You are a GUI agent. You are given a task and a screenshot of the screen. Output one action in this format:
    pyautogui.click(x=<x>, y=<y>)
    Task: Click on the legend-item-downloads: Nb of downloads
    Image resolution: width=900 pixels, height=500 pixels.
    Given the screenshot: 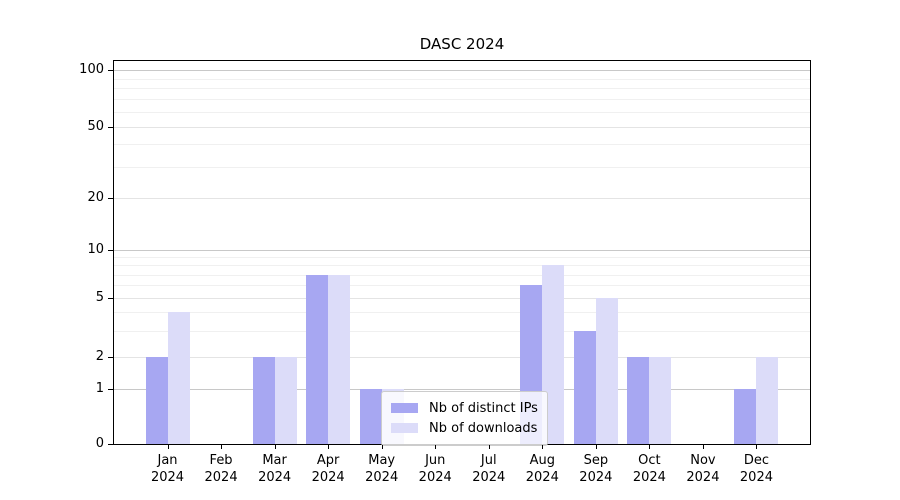 What is the action you would take?
    pyautogui.click(x=464, y=428)
    